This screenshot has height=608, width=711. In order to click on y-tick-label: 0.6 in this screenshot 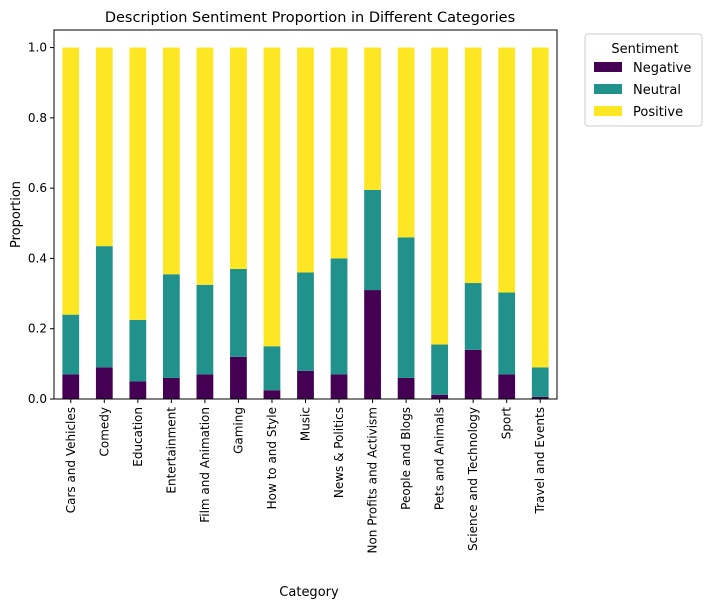, I will do `click(37, 188)`.